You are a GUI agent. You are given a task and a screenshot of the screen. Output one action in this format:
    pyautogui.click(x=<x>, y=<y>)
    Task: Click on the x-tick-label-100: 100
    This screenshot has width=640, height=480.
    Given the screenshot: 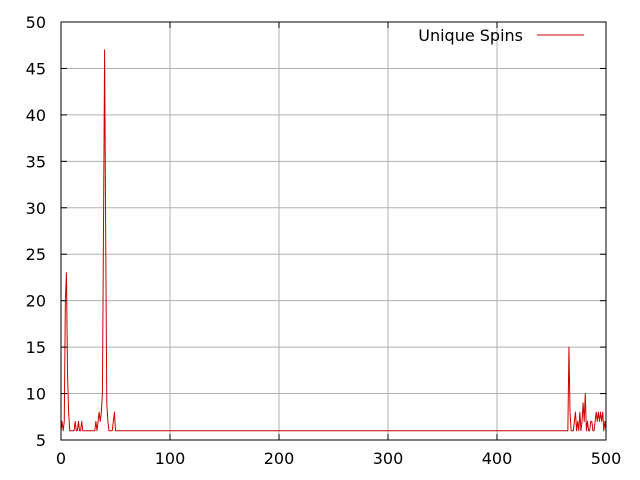 What is the action you would take?
    pyautogui.click(x=170, y=458)
    